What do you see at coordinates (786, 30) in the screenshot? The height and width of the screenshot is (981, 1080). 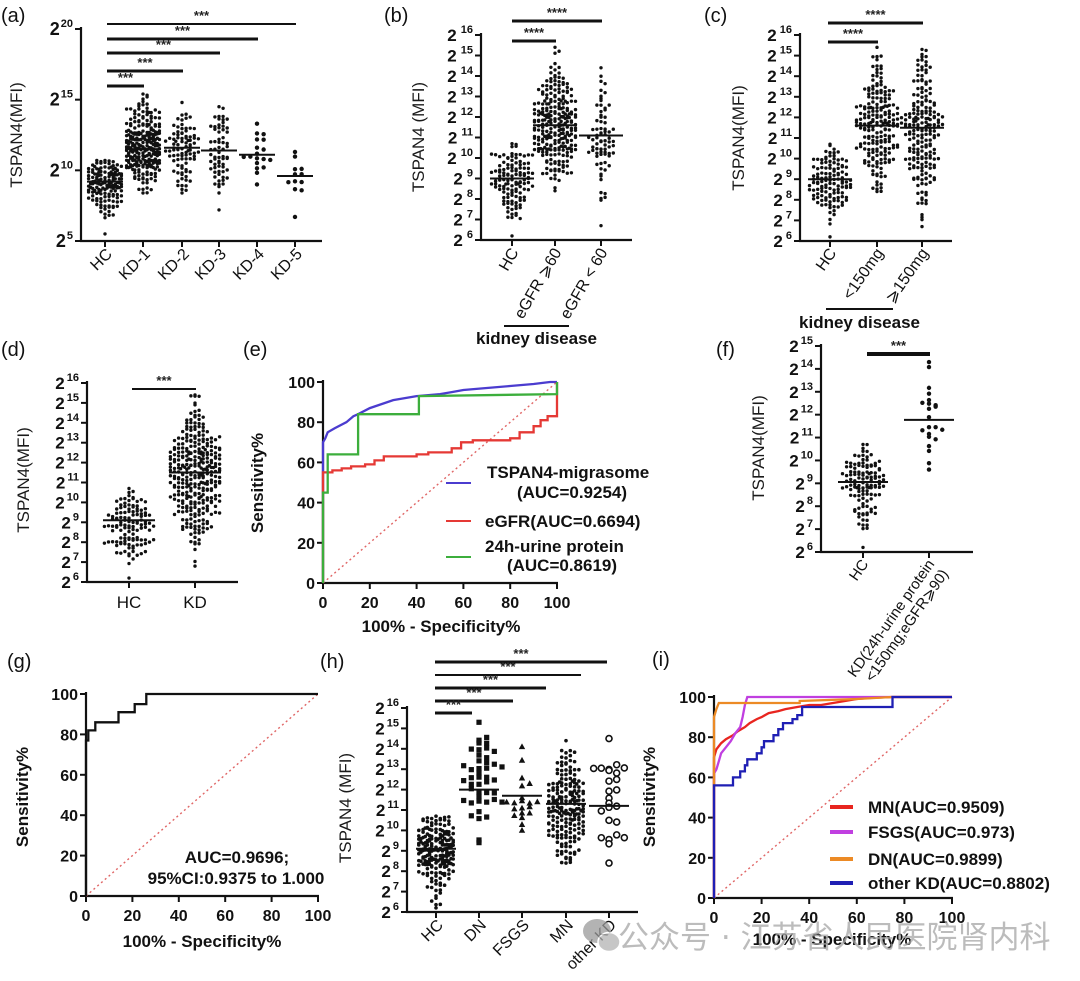 I see `tick-exponent: 16` at bounding box center [786, 30].